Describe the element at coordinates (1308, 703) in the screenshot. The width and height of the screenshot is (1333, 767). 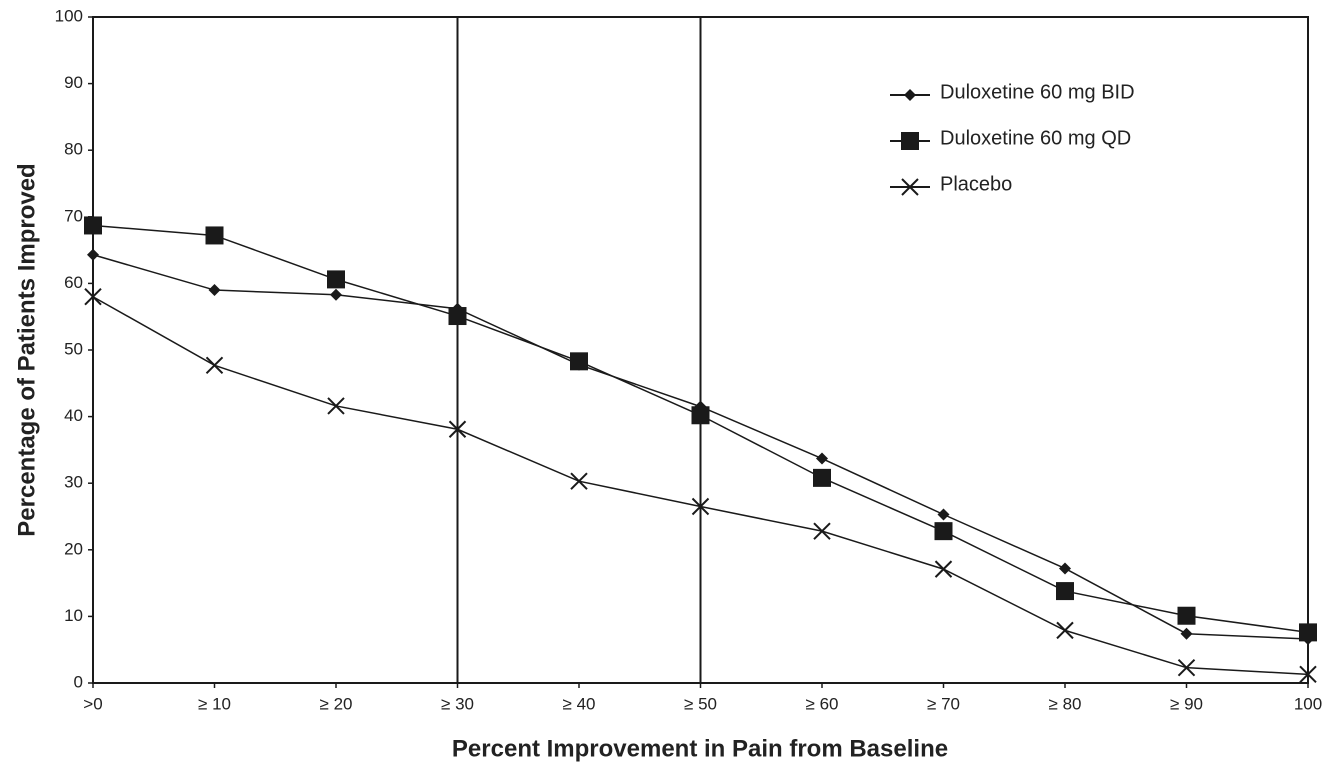
I see `x-tick-label: 100` at that location.